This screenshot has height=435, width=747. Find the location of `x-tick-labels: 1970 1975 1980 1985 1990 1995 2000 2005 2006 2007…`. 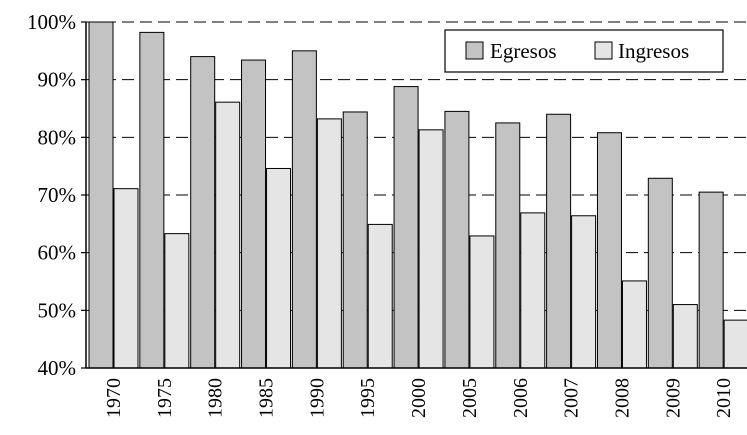

x-tick-labels: 1970 1975 1980 1985 1990 1995 2000 2005 2006 2007… is located at coordinates (419, 398).